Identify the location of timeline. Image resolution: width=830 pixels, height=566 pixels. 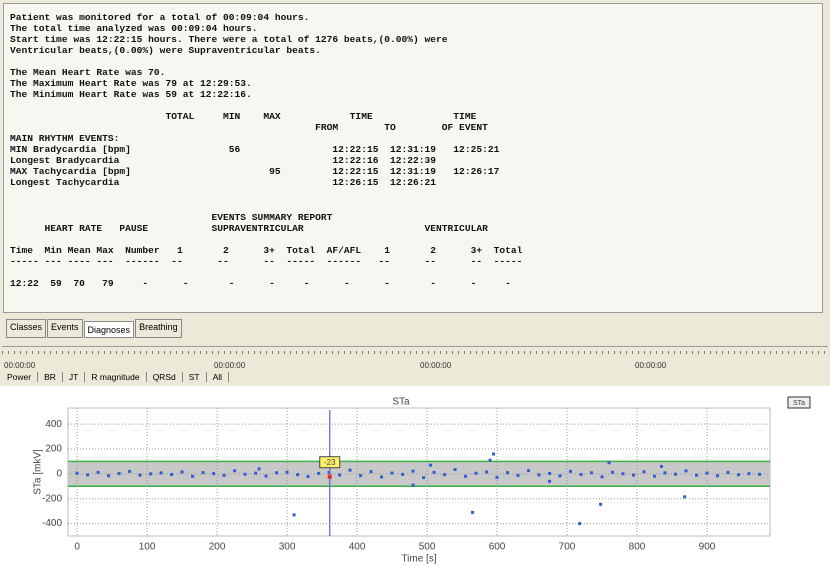
(415, 351).